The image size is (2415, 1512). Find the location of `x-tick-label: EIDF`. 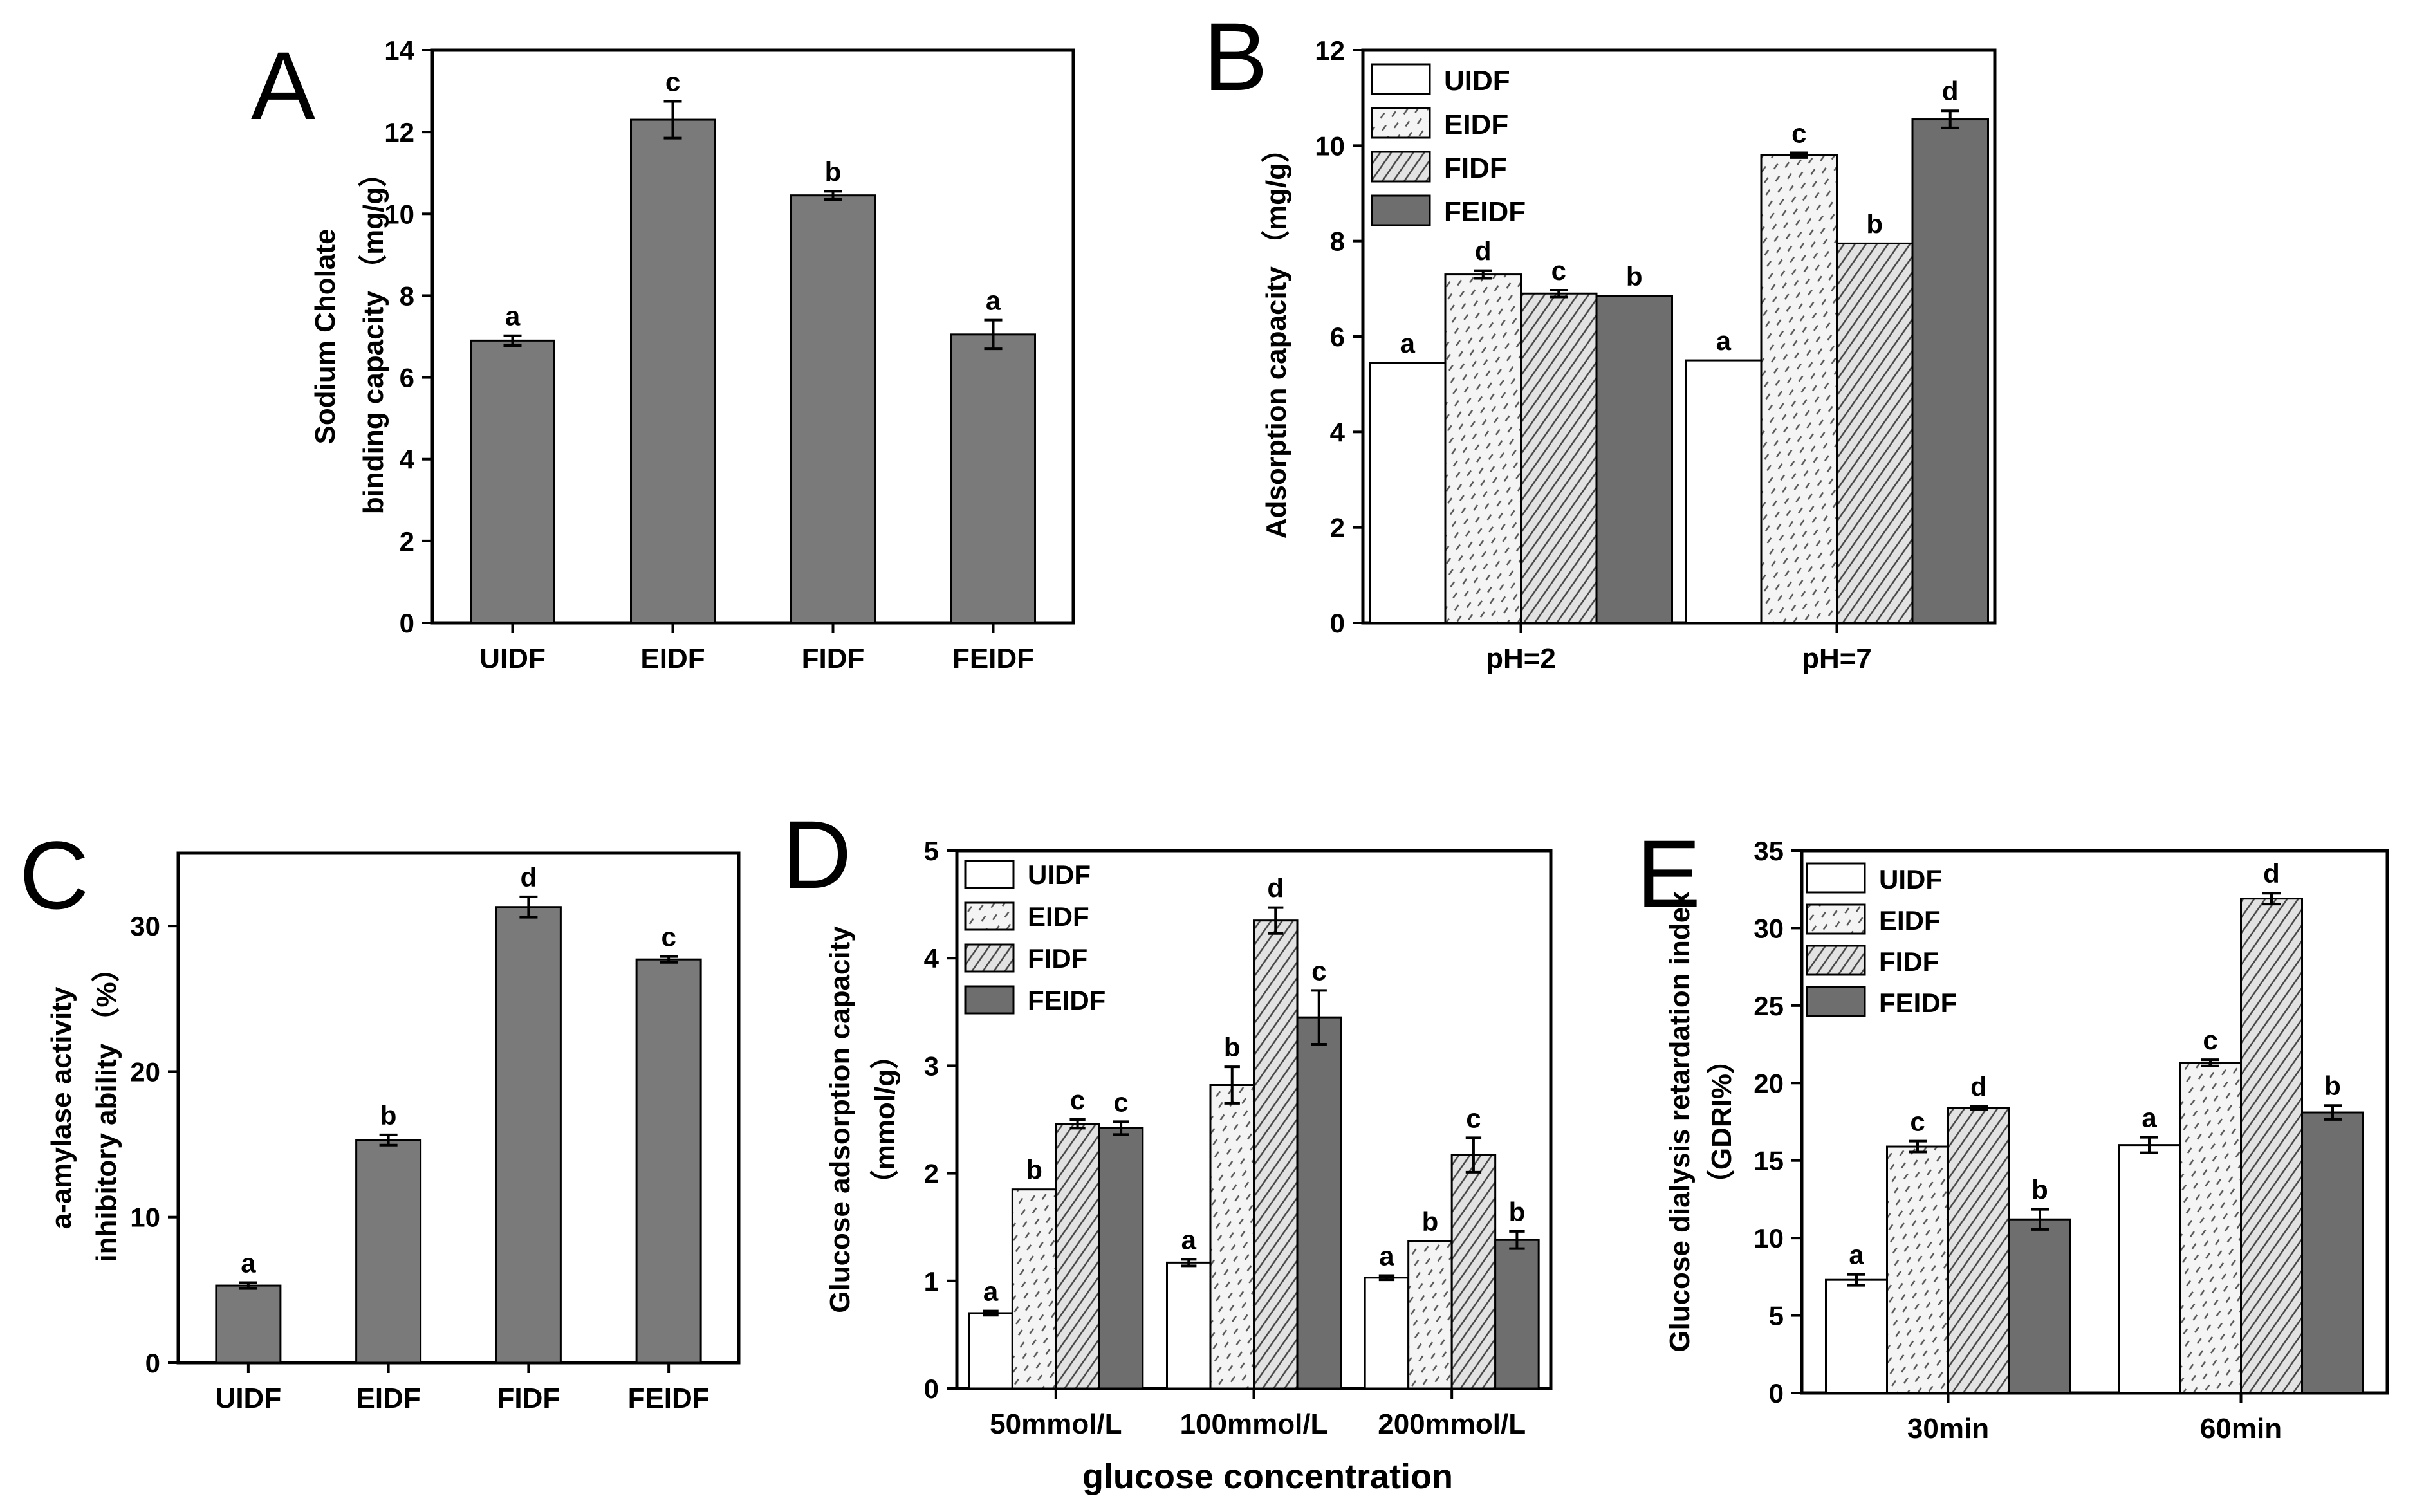

x-tick-label: EIDF is located at coordinates (388, 1398).